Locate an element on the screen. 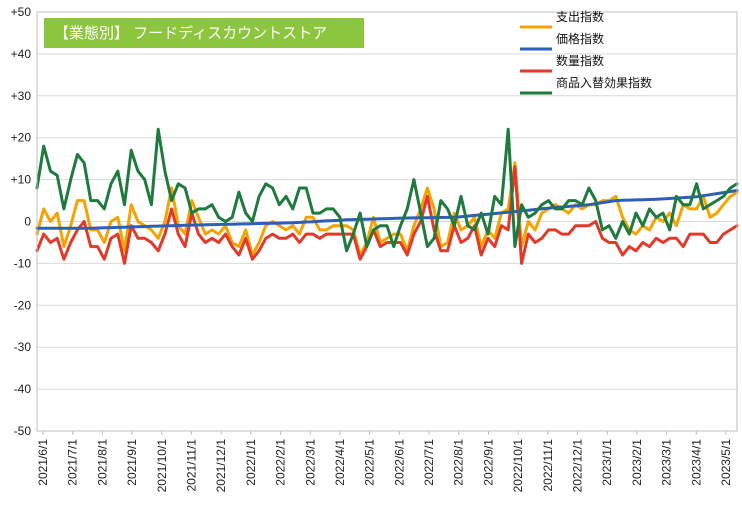 The height and width of the screenshot is (510, 742). x-tick-label: 2022/6/1 is located at coordinates (399, 462).